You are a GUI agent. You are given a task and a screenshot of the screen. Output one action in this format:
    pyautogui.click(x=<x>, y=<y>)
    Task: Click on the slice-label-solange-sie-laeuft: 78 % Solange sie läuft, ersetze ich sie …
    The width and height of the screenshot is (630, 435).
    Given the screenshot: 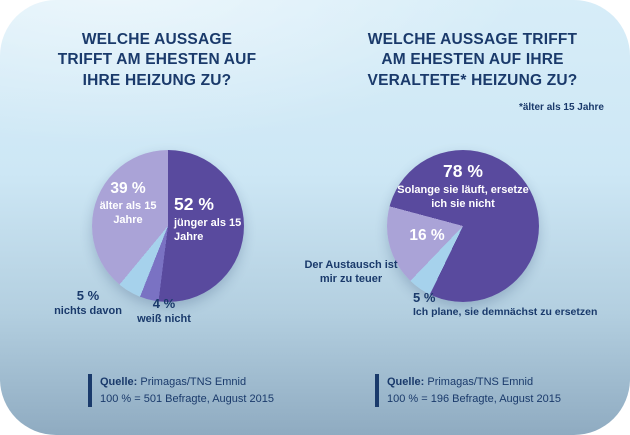 What is the action you would take?
    pyautogui.click(x=463, y=186)
    